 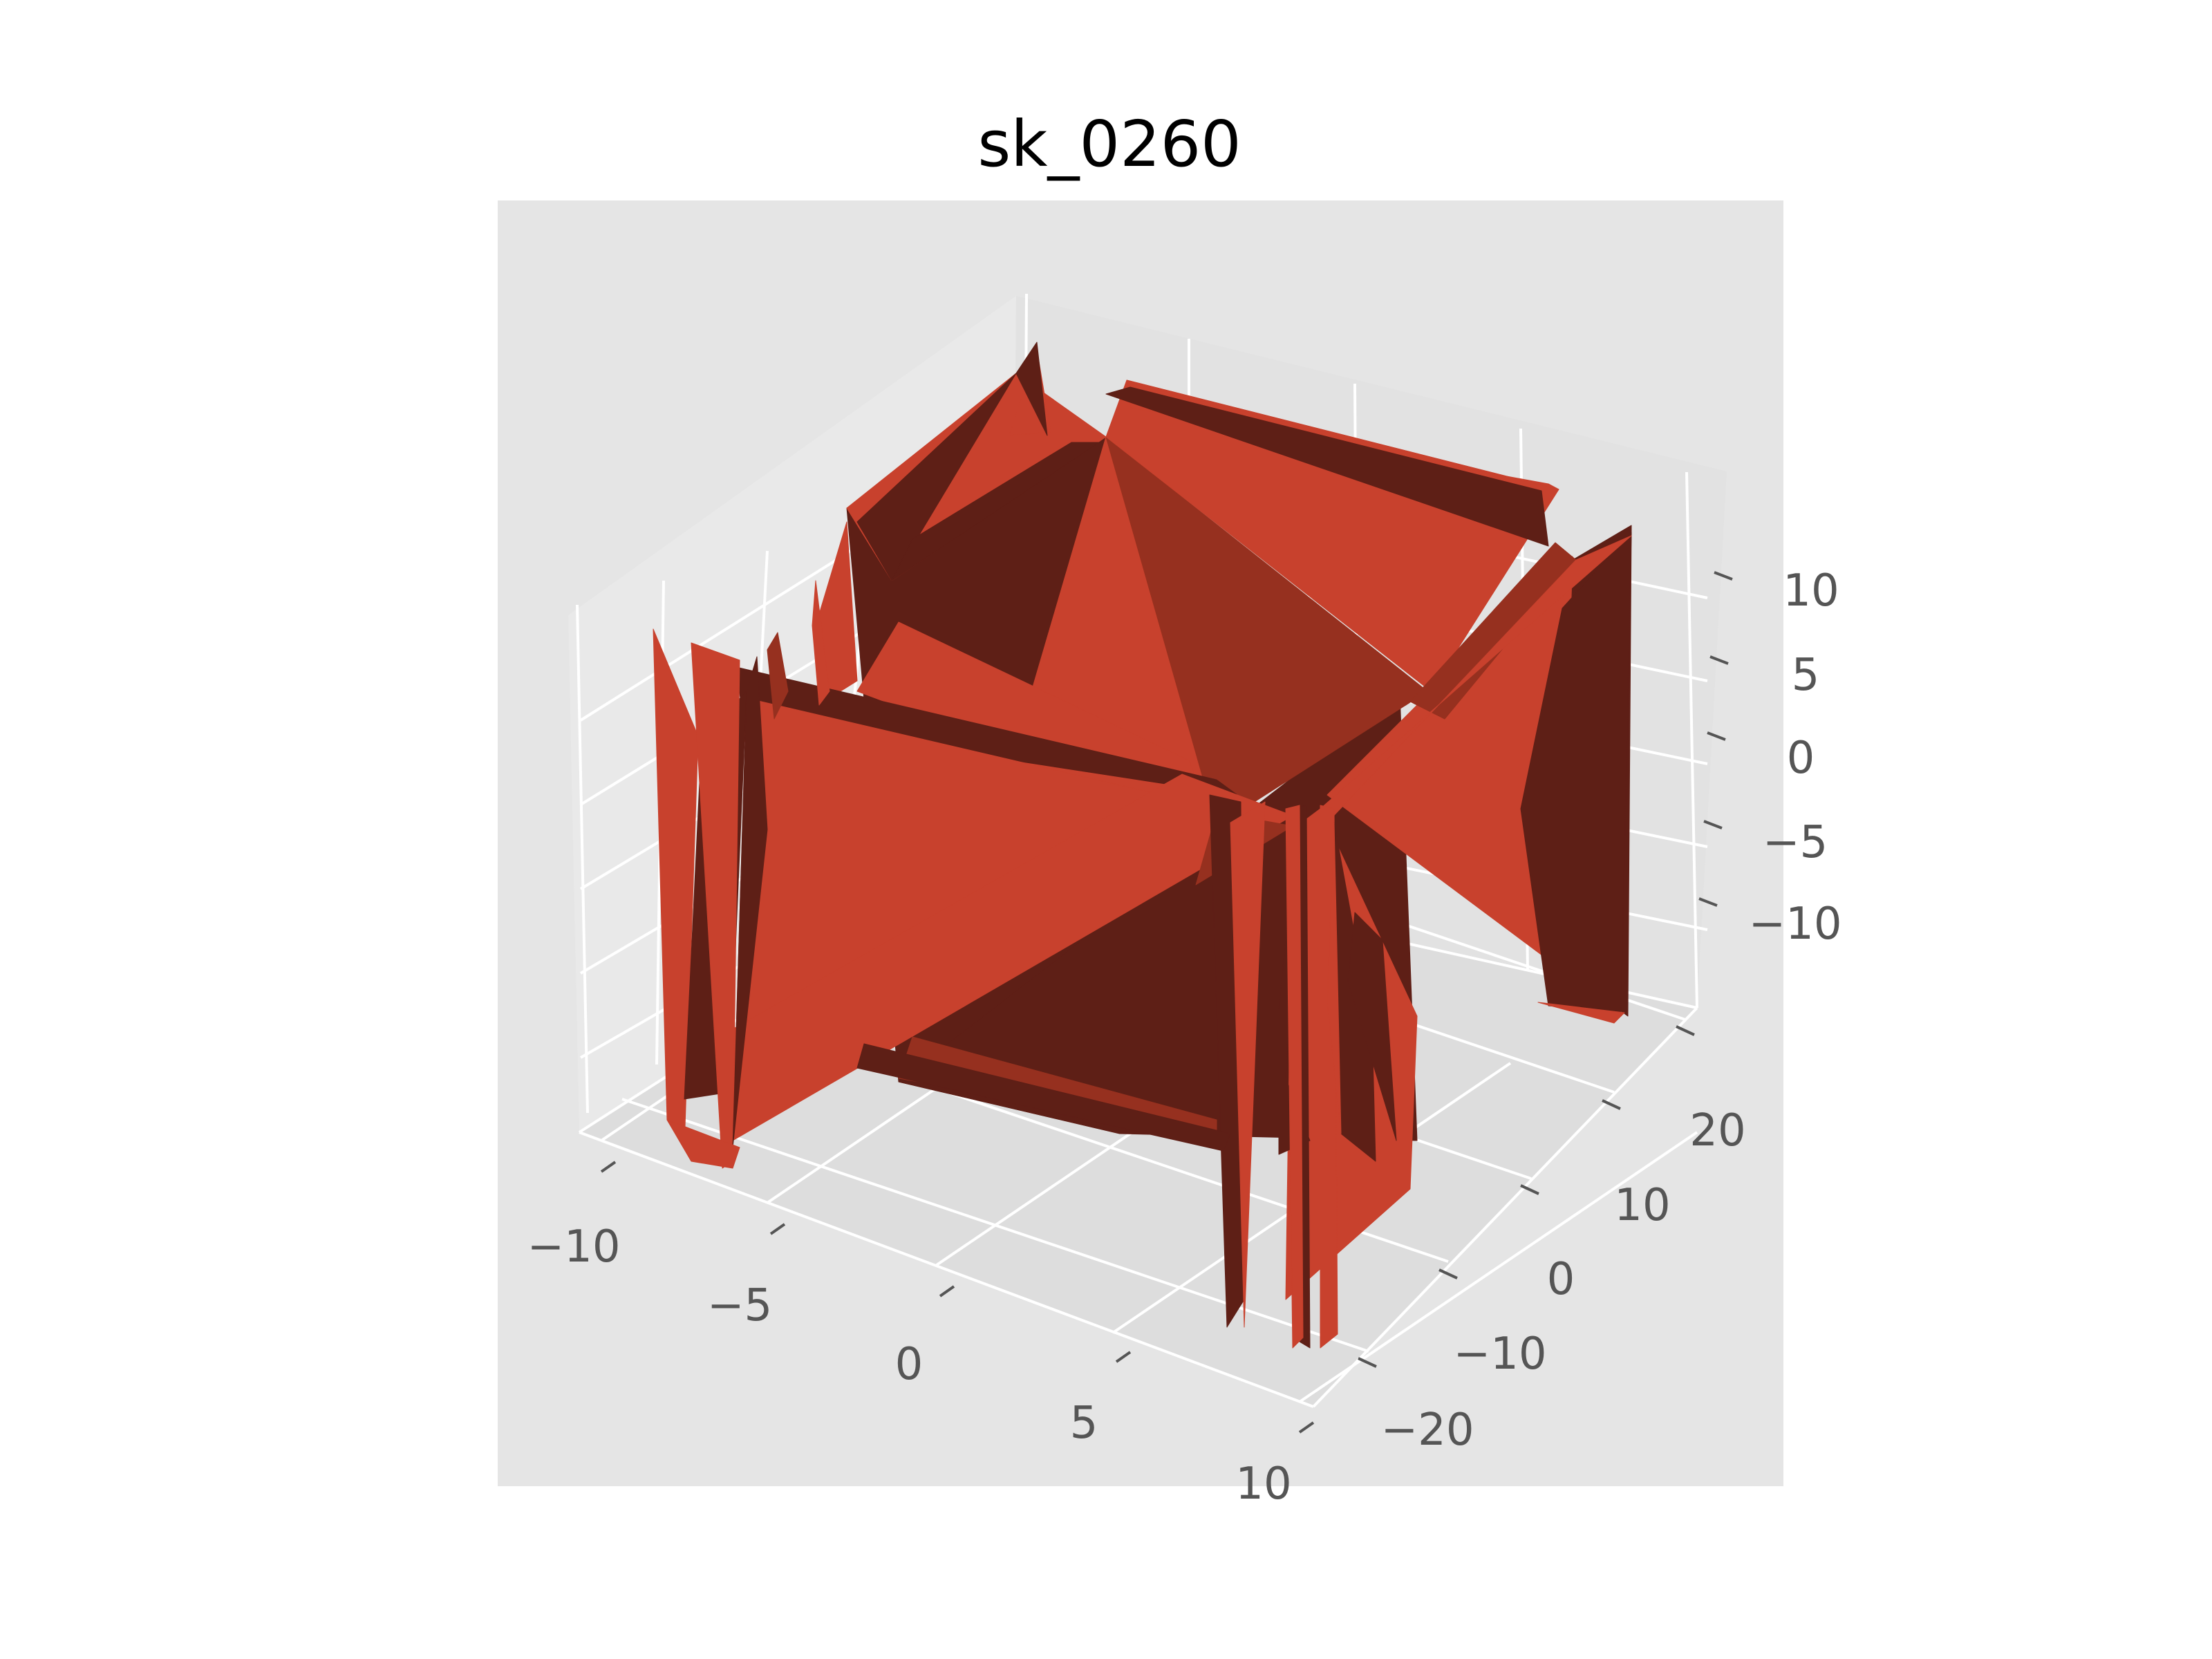 What do you see at coordinates (574, 1247) in the screenshot?
I see `x-tick-label-0: −10` at bounding box center [574, 1247].